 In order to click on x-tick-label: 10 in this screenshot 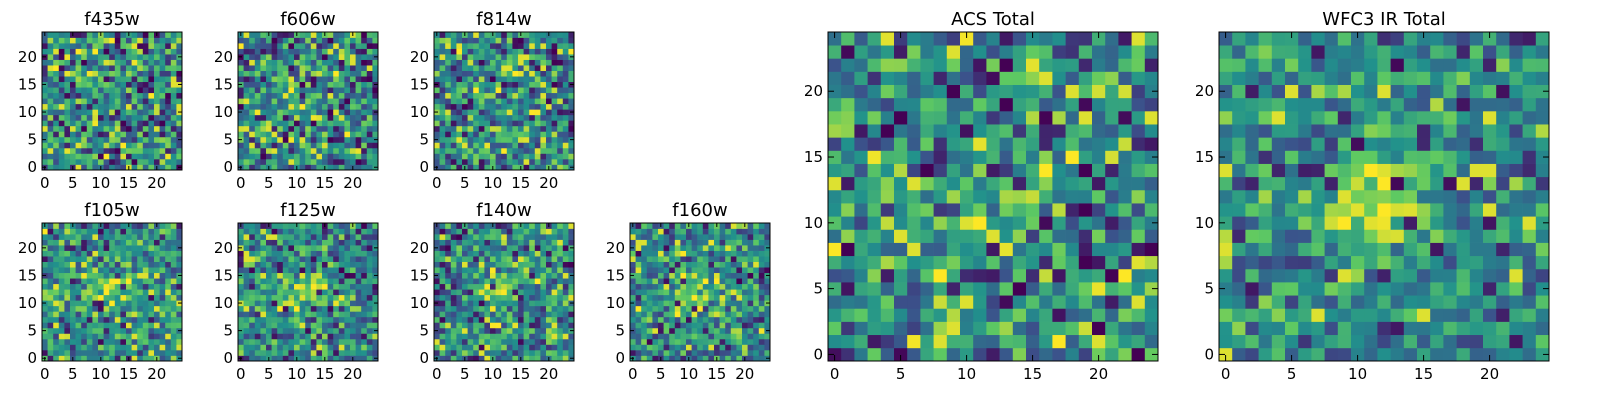, I will do `click(100, 183)`.